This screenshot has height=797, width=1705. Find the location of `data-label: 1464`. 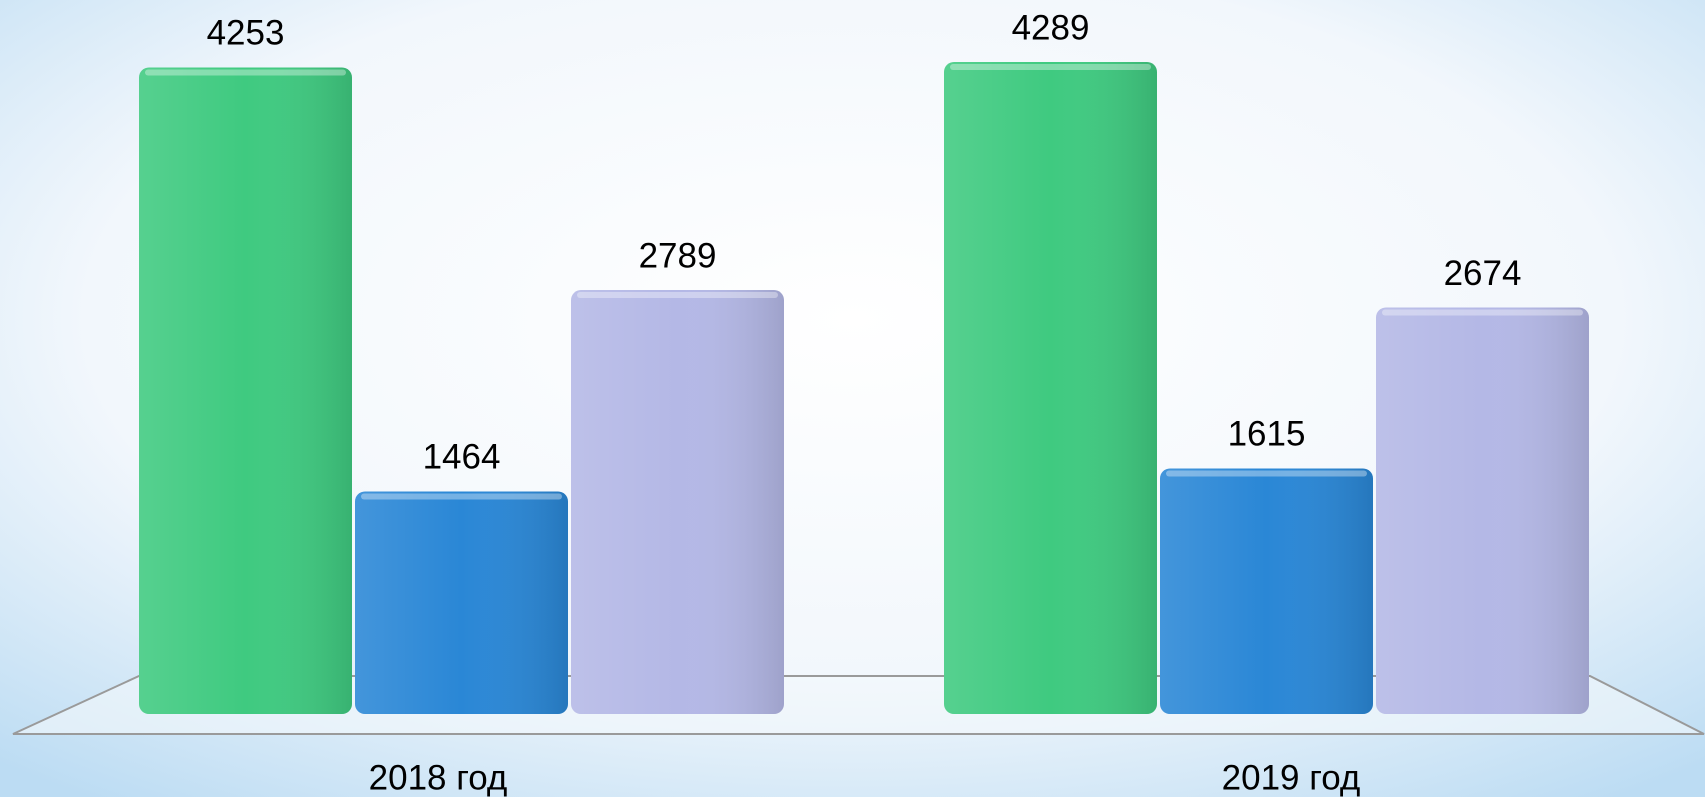

data-label: 1464 is located at coordinates (462, 457).